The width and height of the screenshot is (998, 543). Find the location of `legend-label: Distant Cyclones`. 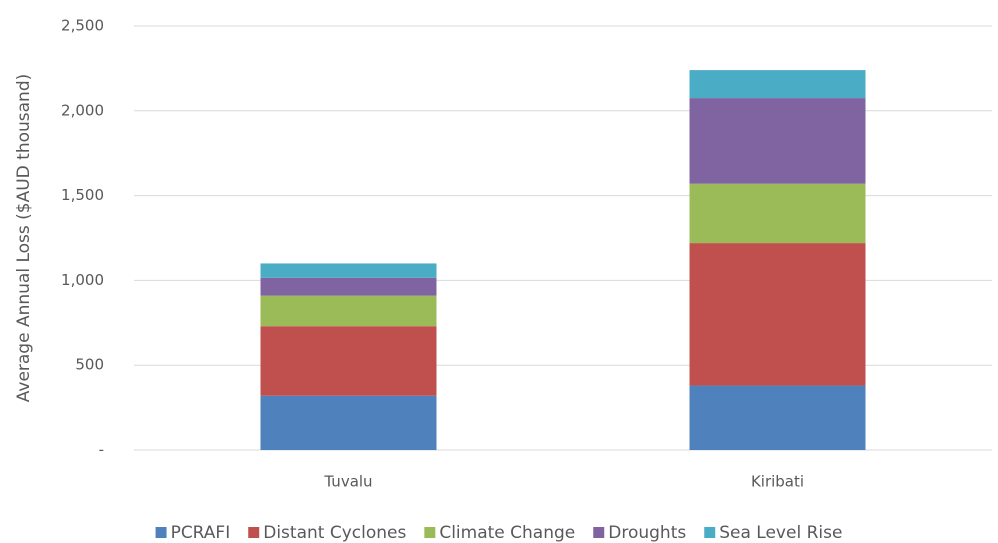

legend-label: Distant Cyclones is located at coordinates (334, 533).